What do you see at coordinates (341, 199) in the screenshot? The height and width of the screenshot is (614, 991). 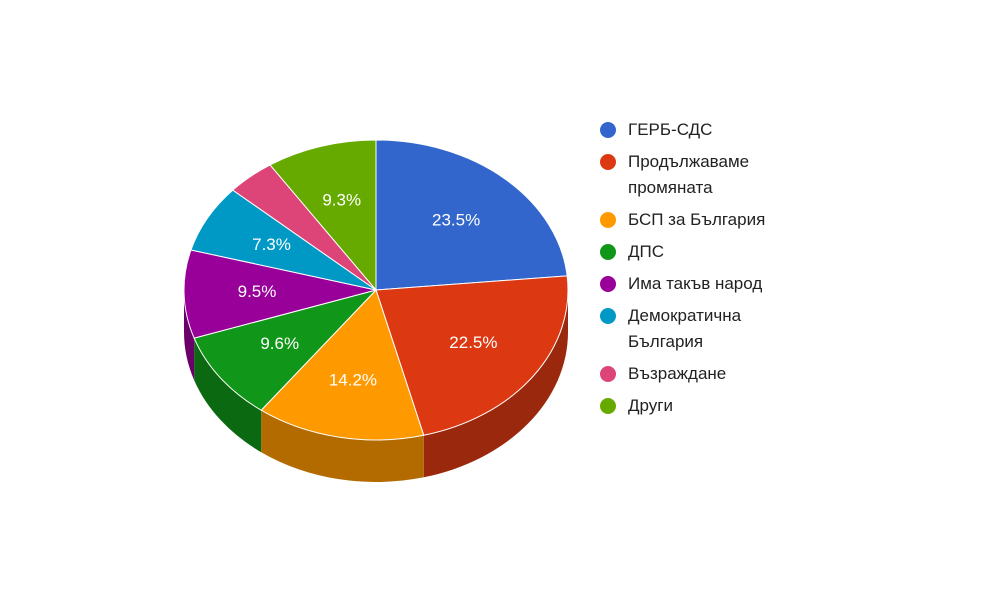 I see `slice-label: 9.3%` at bounding box center [341, 199].